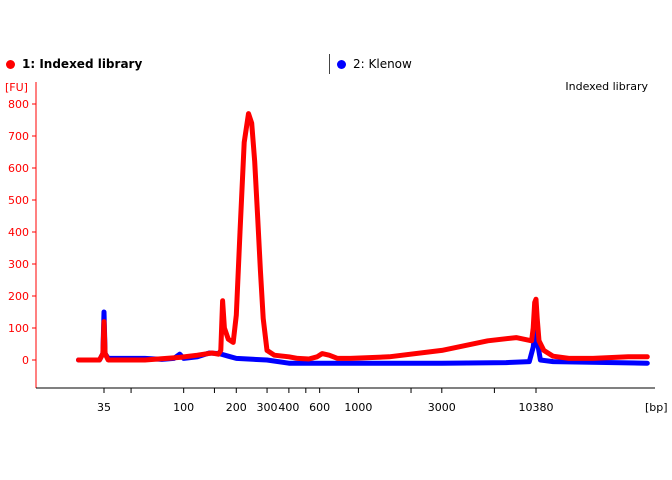  Describe the element at coordinates (341, 64) in the screenshot. I see `legend-marker-klenow` at that location.